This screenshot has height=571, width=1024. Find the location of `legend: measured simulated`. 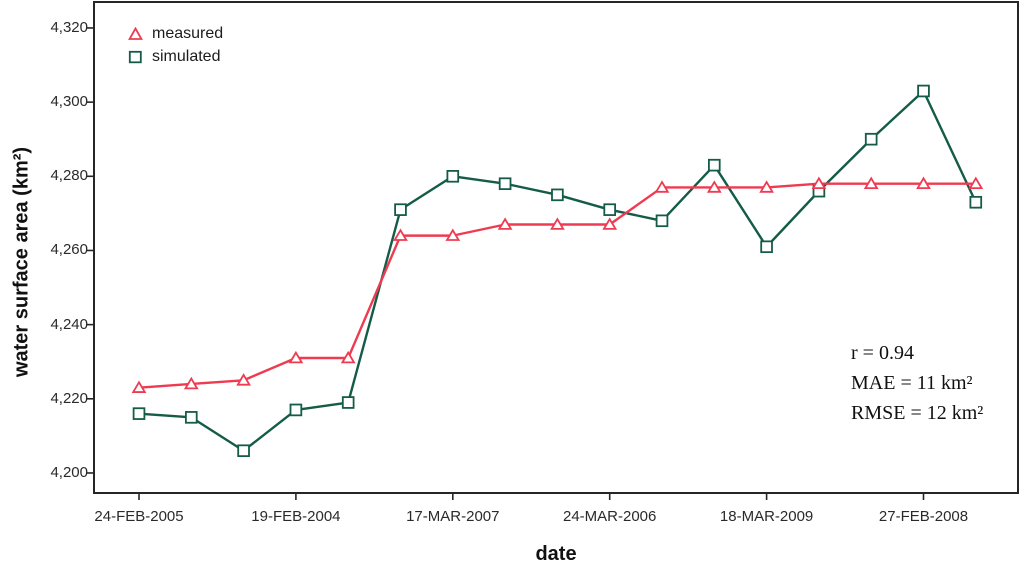

legend: measured simulated is located at coordinates (175, 45).